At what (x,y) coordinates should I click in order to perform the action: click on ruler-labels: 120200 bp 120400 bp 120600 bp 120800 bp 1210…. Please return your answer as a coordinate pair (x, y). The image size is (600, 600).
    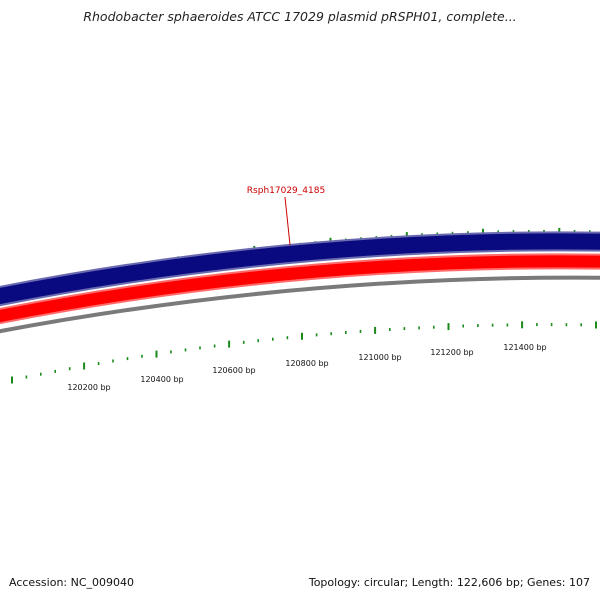
    Looking at the image, I should click on (306, 367).